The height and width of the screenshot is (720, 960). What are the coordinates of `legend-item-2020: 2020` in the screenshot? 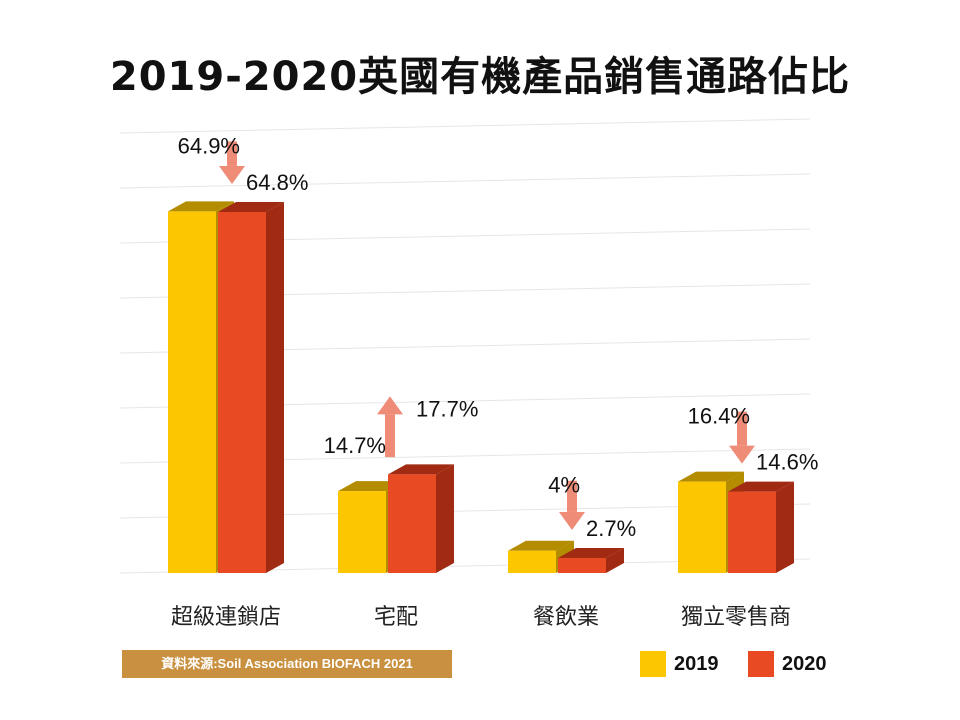 It's located at (787, 664).